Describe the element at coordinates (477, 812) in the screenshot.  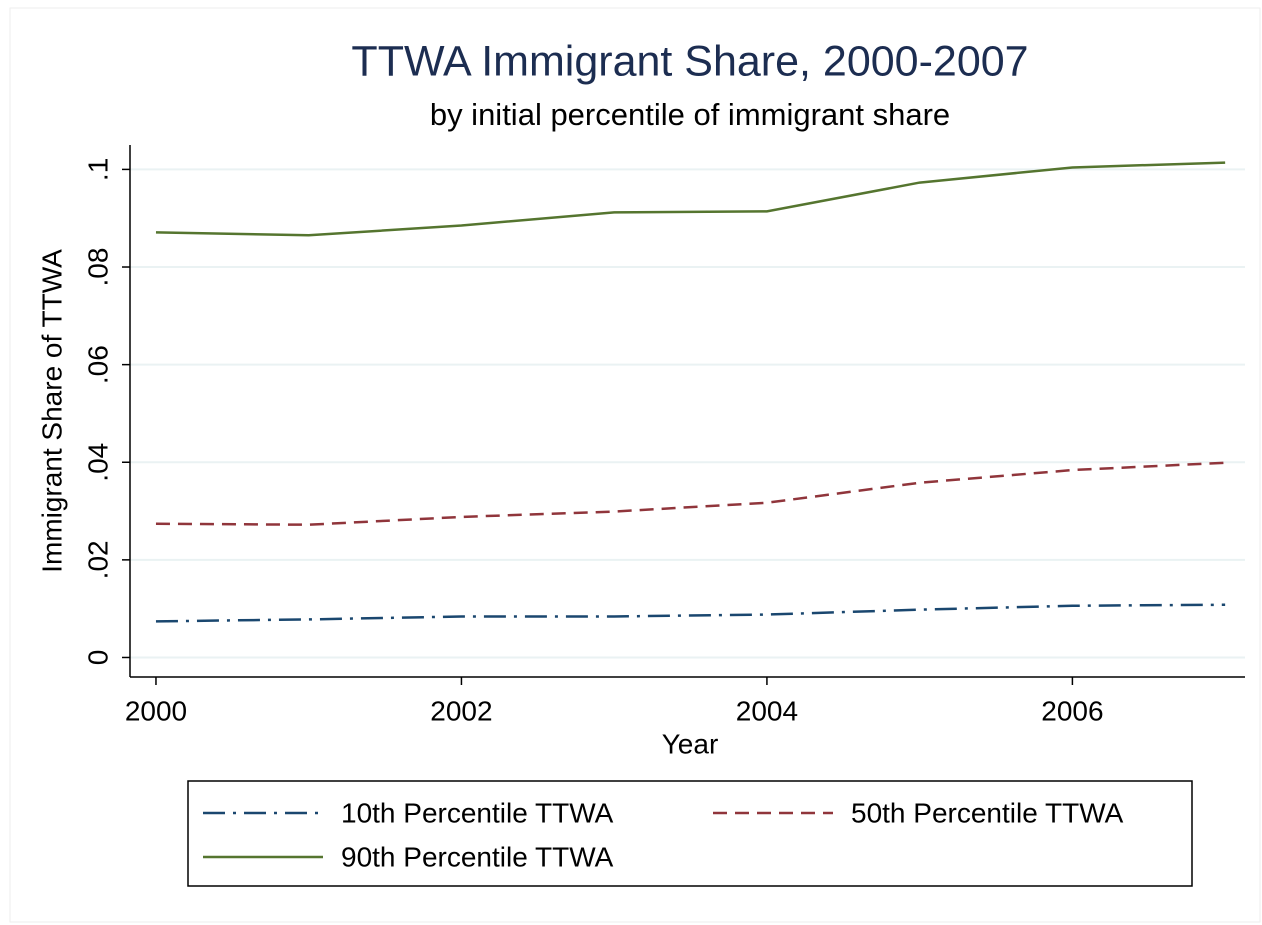
I see `legend-label: 10th Percentile TTWA` at that location.